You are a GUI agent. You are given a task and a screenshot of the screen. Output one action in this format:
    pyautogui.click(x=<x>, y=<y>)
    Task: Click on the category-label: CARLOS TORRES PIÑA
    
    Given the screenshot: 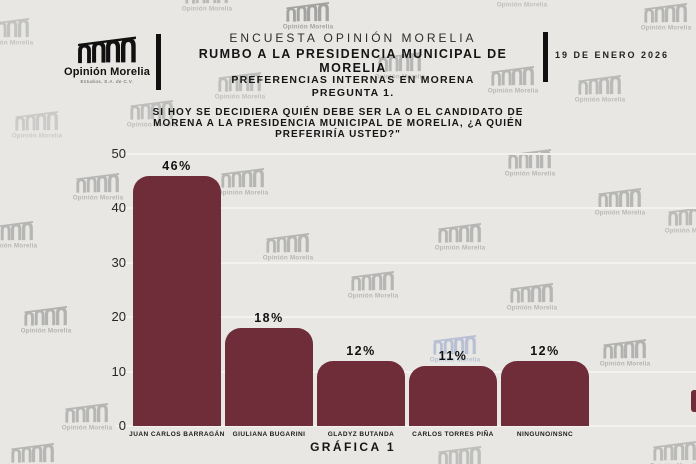 What is the action you would take?
    pyautogui.click(x=453, y=434)
    